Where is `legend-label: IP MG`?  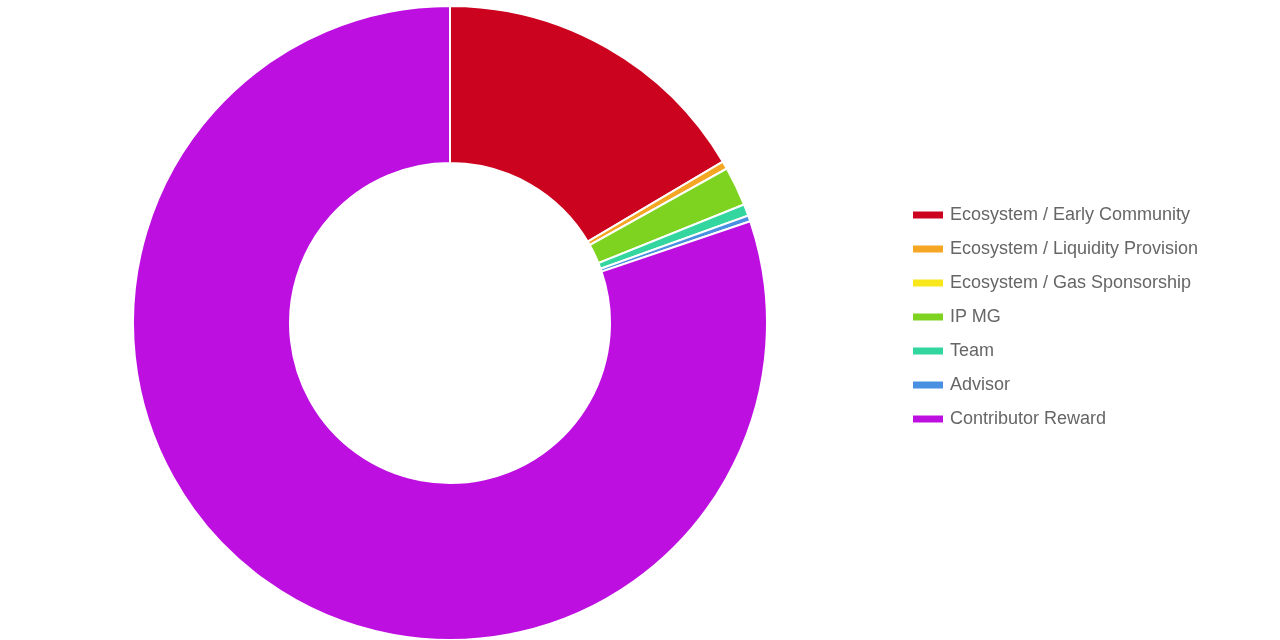 legend-label: IP MG is located at coordinates (975, 316).